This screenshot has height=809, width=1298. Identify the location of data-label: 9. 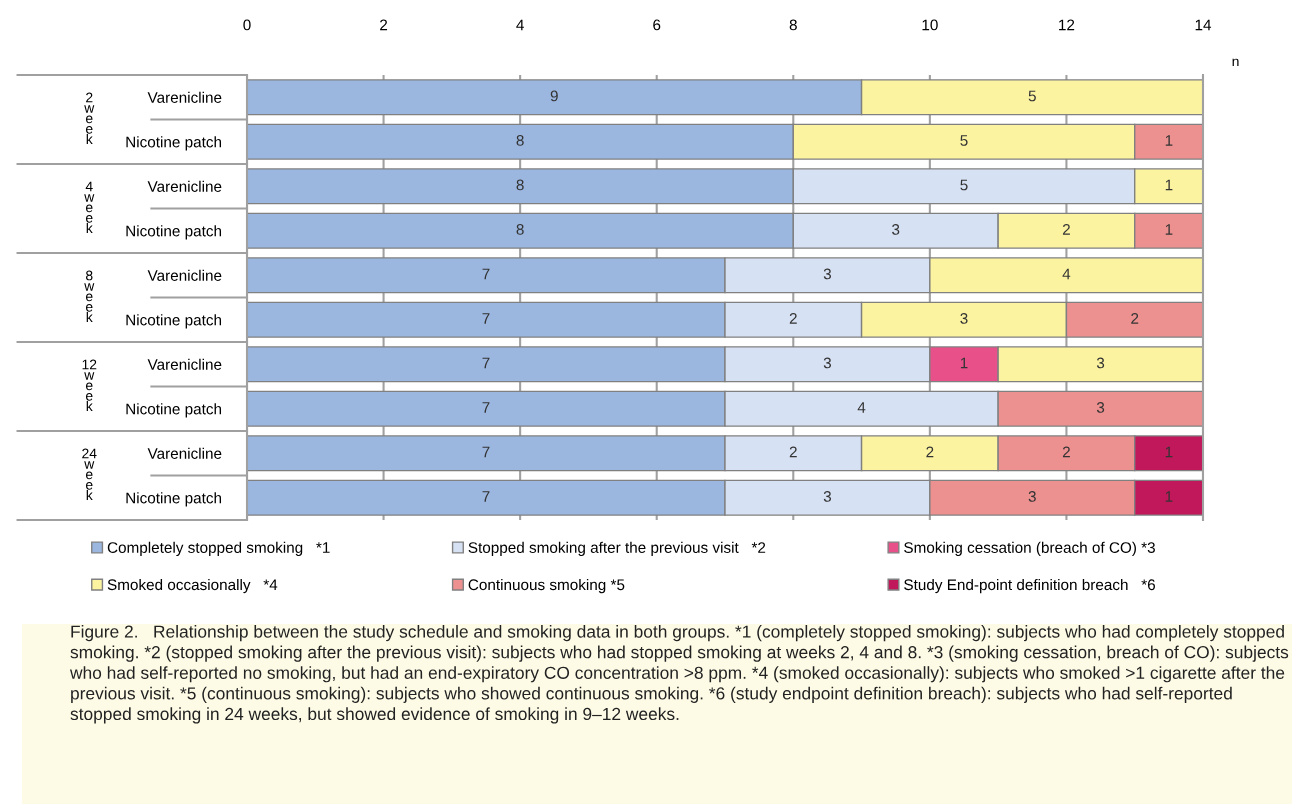
(554, 96).